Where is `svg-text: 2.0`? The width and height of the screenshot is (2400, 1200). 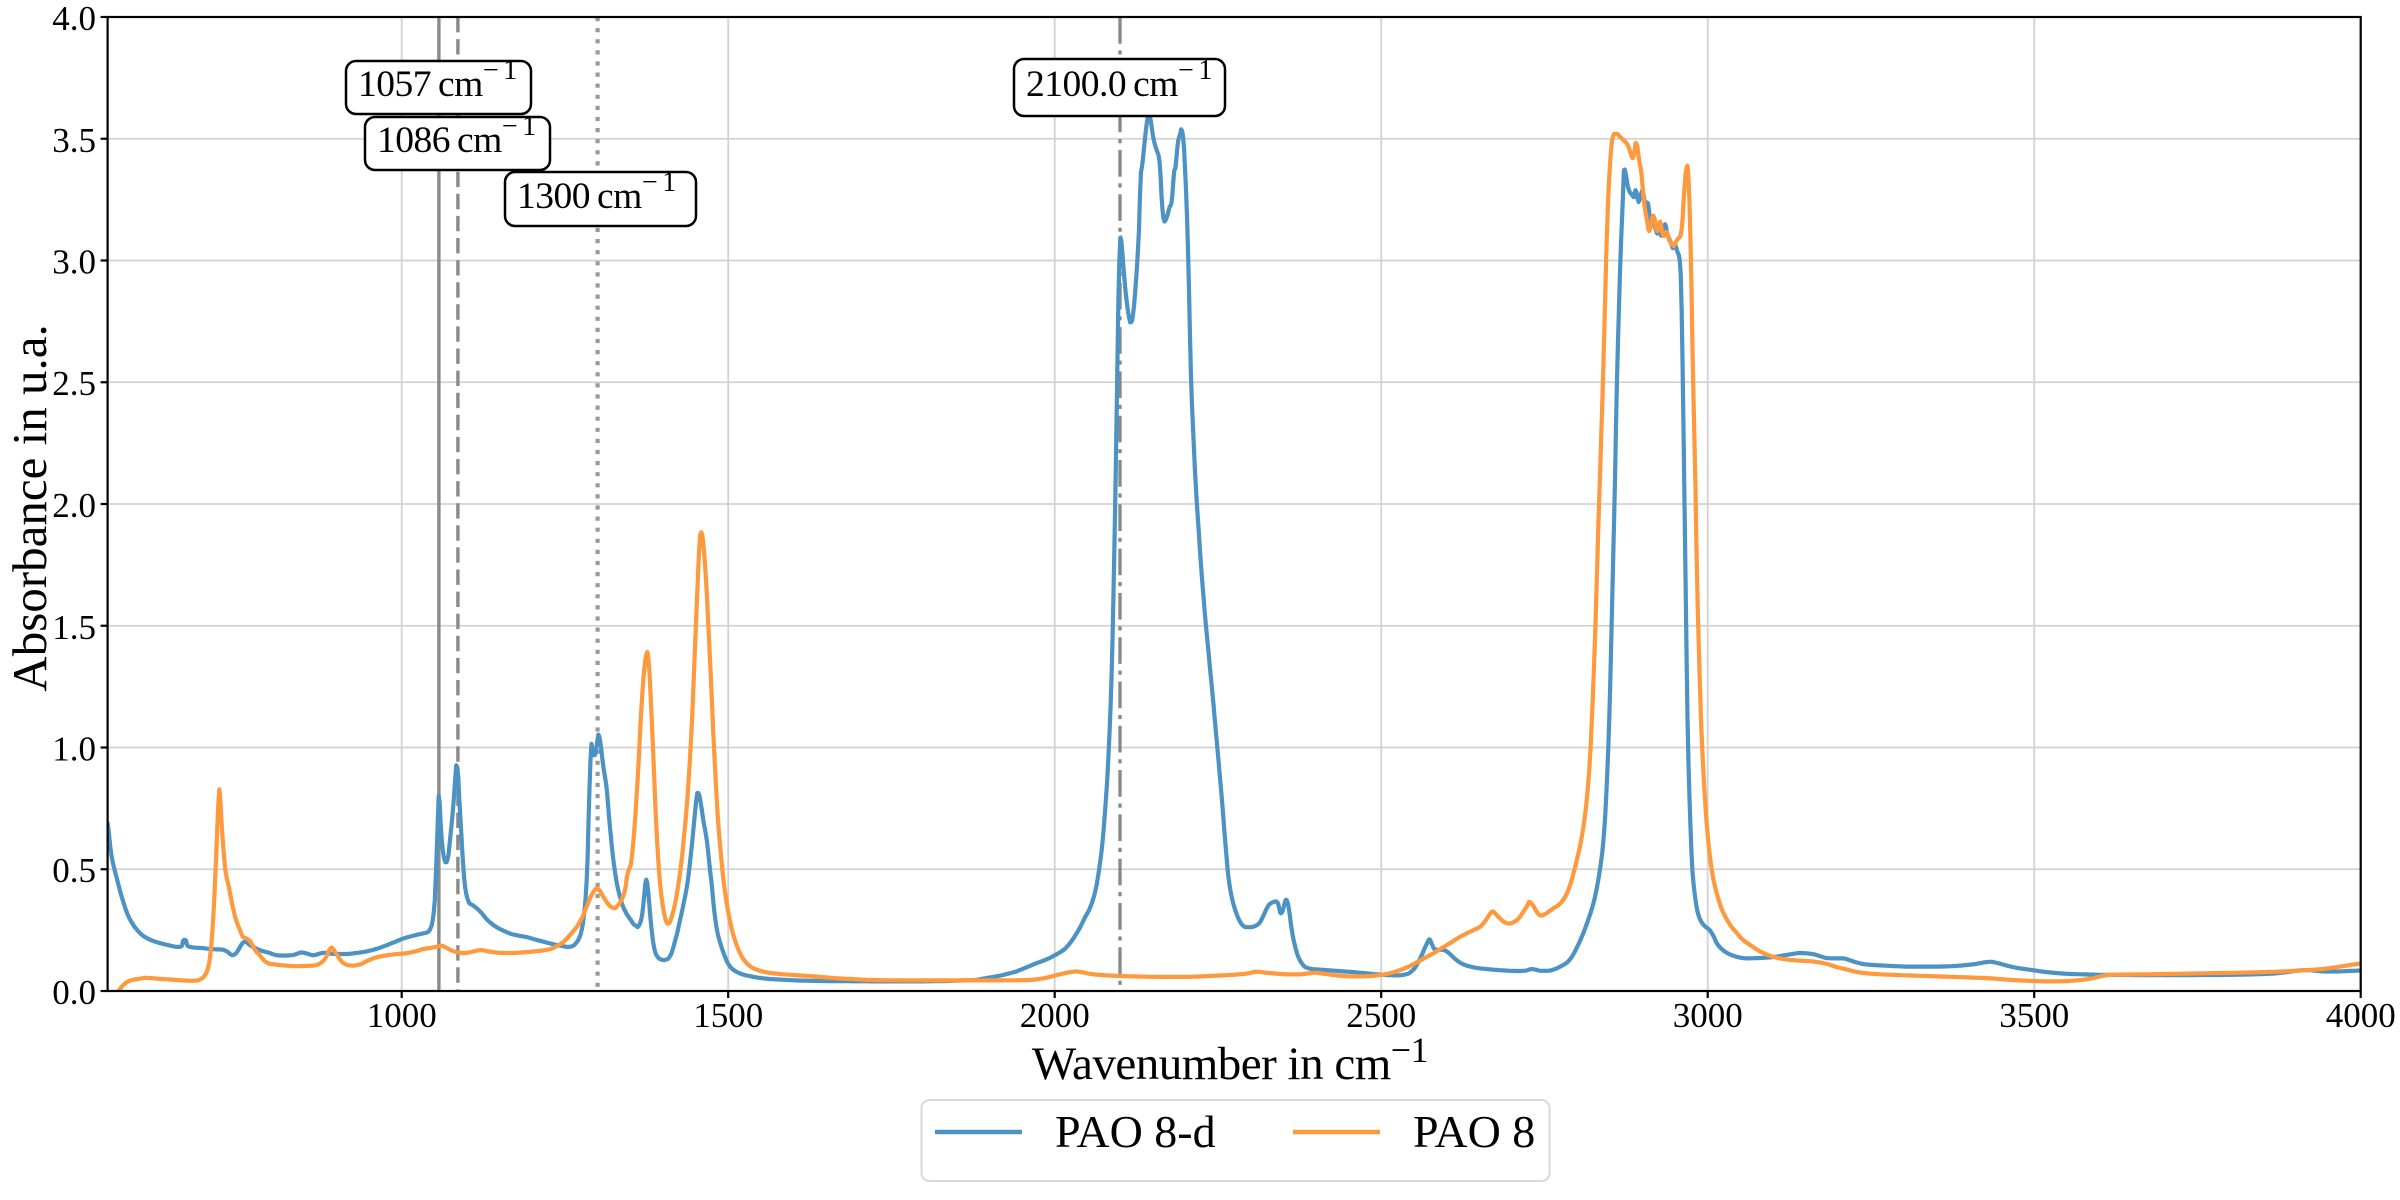 svg-text: 2.0 is located at coordinates (74, 505).